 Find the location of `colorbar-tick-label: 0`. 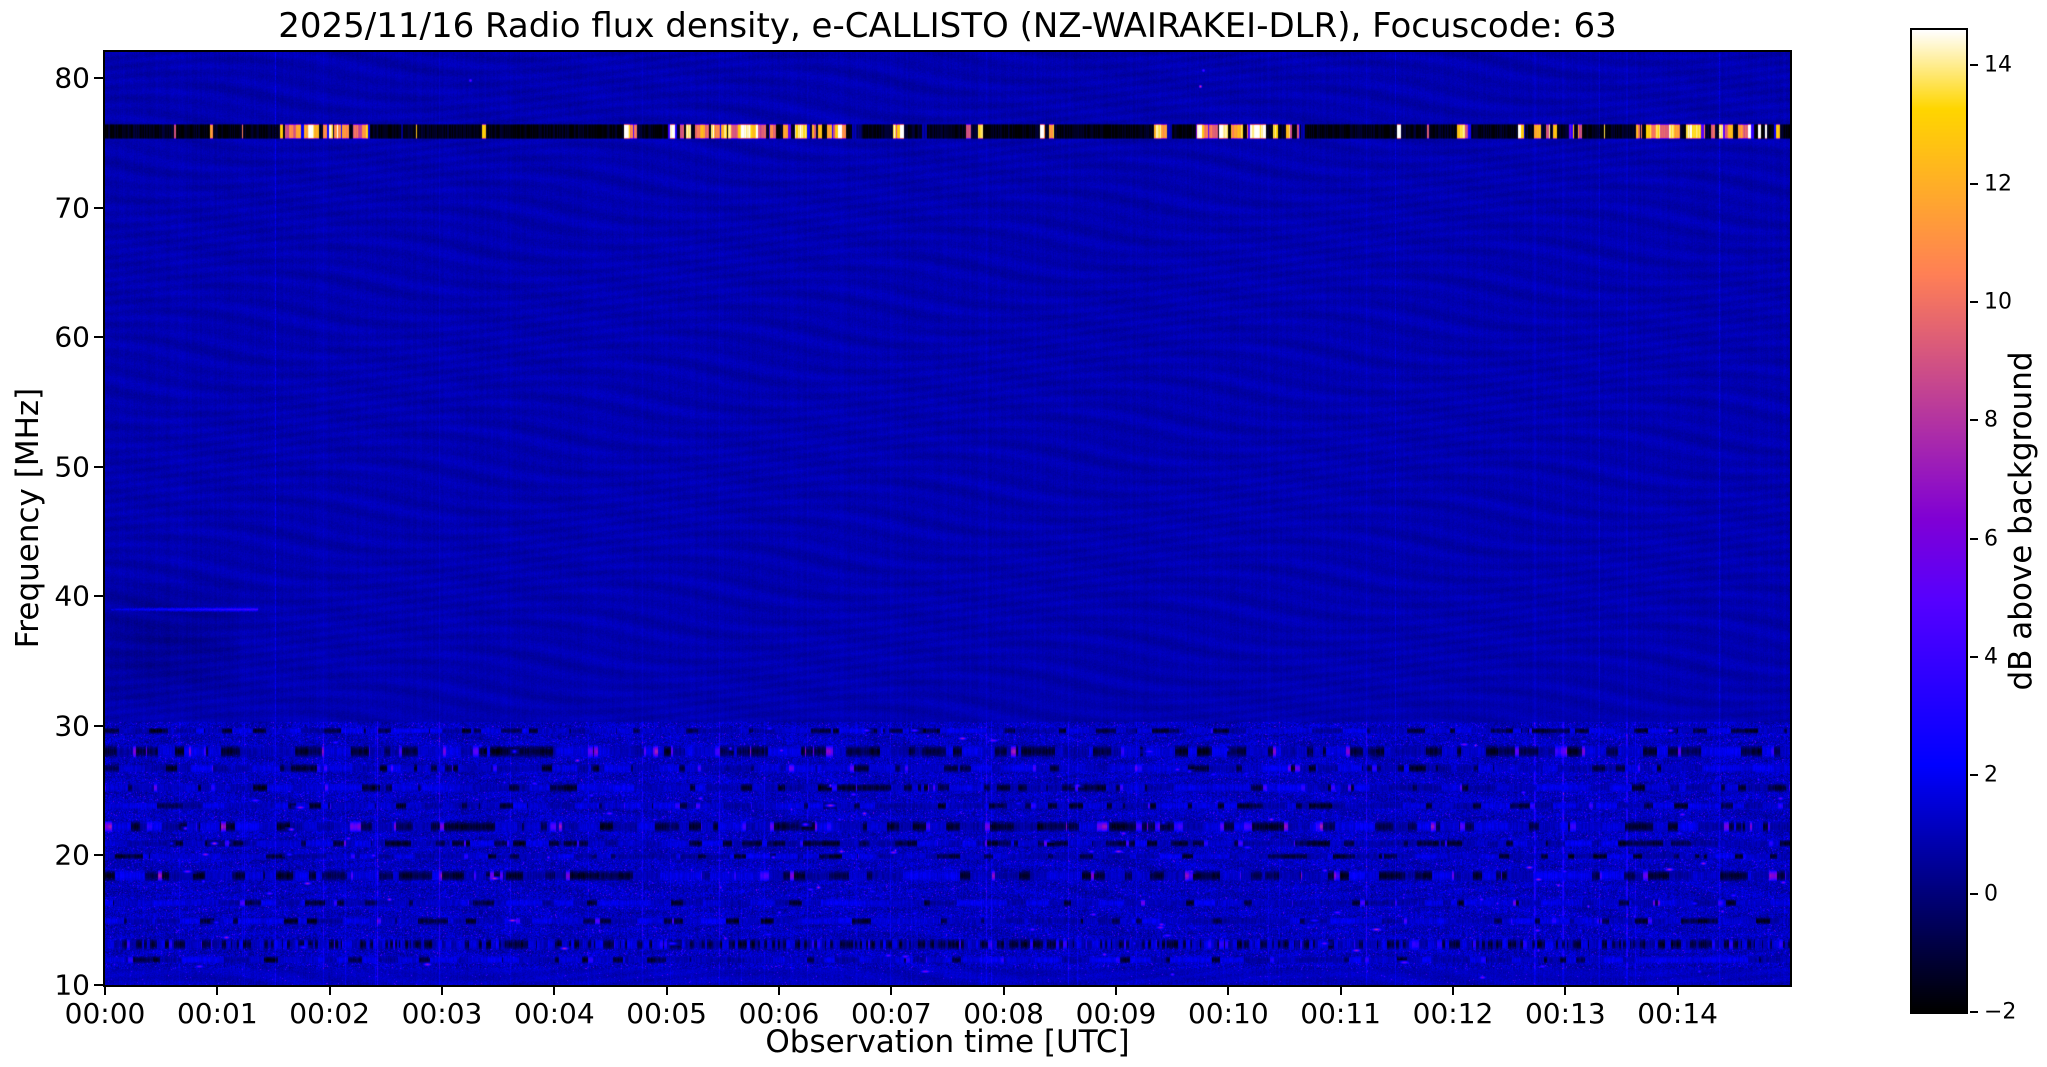

colorbar-tick-label: 0 is located at coordinates (1991, 894).